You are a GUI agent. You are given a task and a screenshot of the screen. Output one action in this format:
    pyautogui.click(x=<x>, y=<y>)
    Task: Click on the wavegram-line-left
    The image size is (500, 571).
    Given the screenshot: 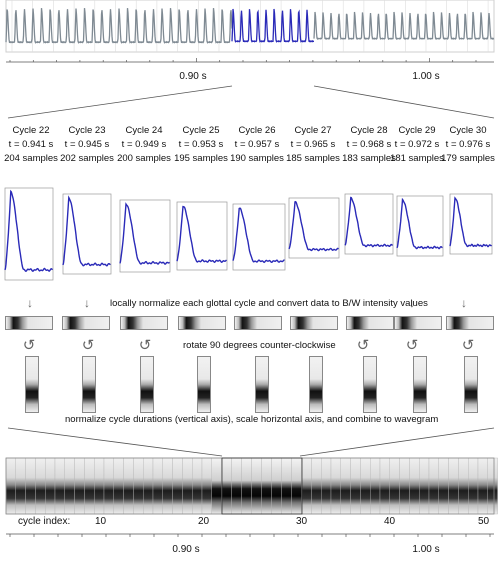 What is the action you would take?
    pyautogui.click(x=115, y=442)
    